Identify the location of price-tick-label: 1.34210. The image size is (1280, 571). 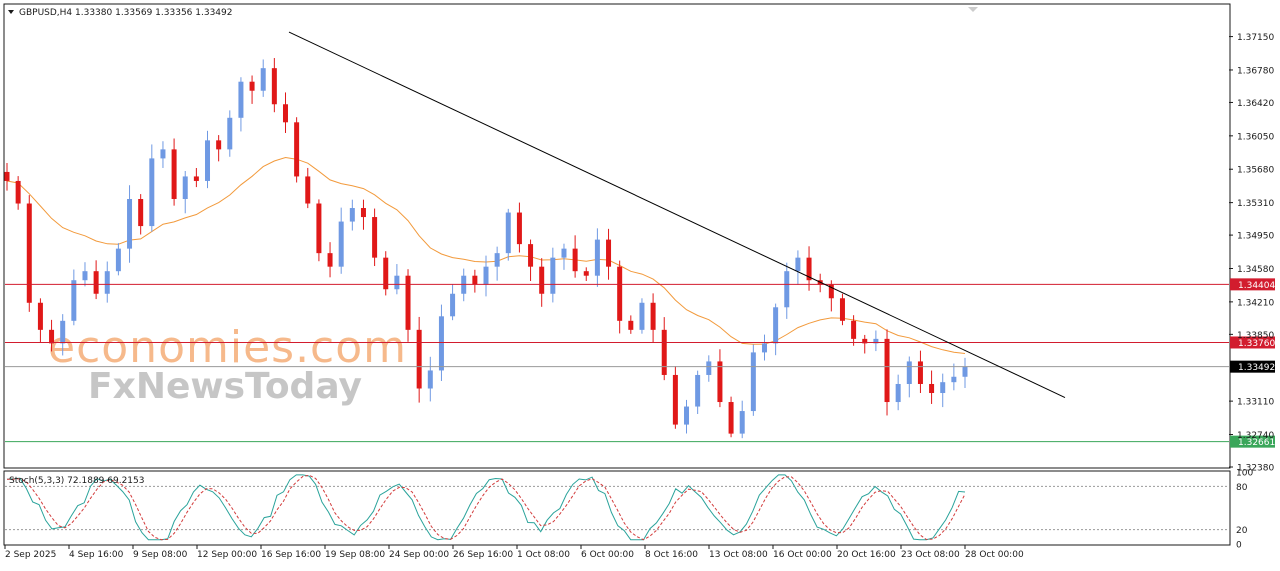
(1255, 303).